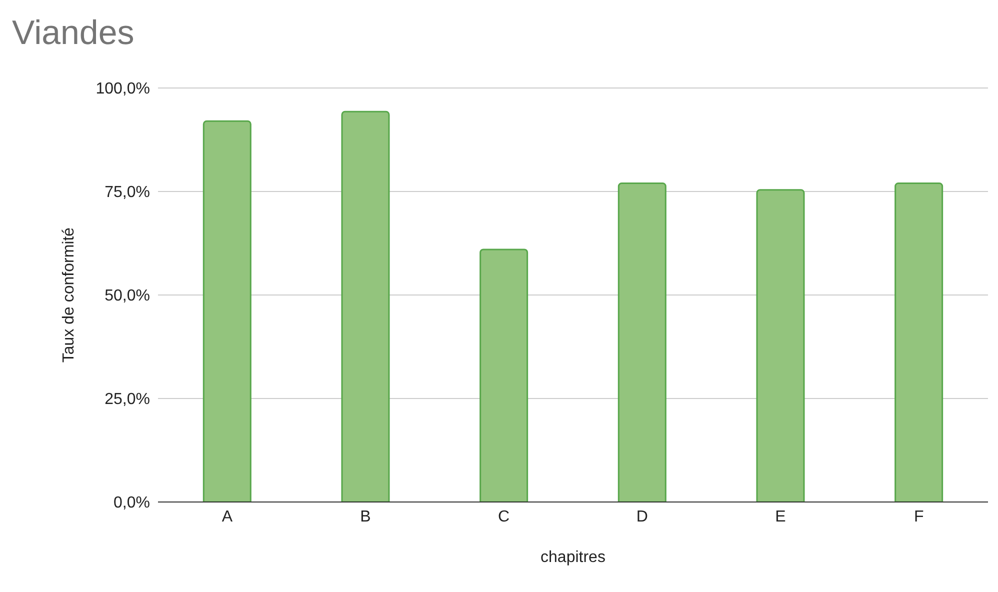 This screenshot has height=592, width=998. I want to click on y-tick-label: 100,0%, so click(123, 89).